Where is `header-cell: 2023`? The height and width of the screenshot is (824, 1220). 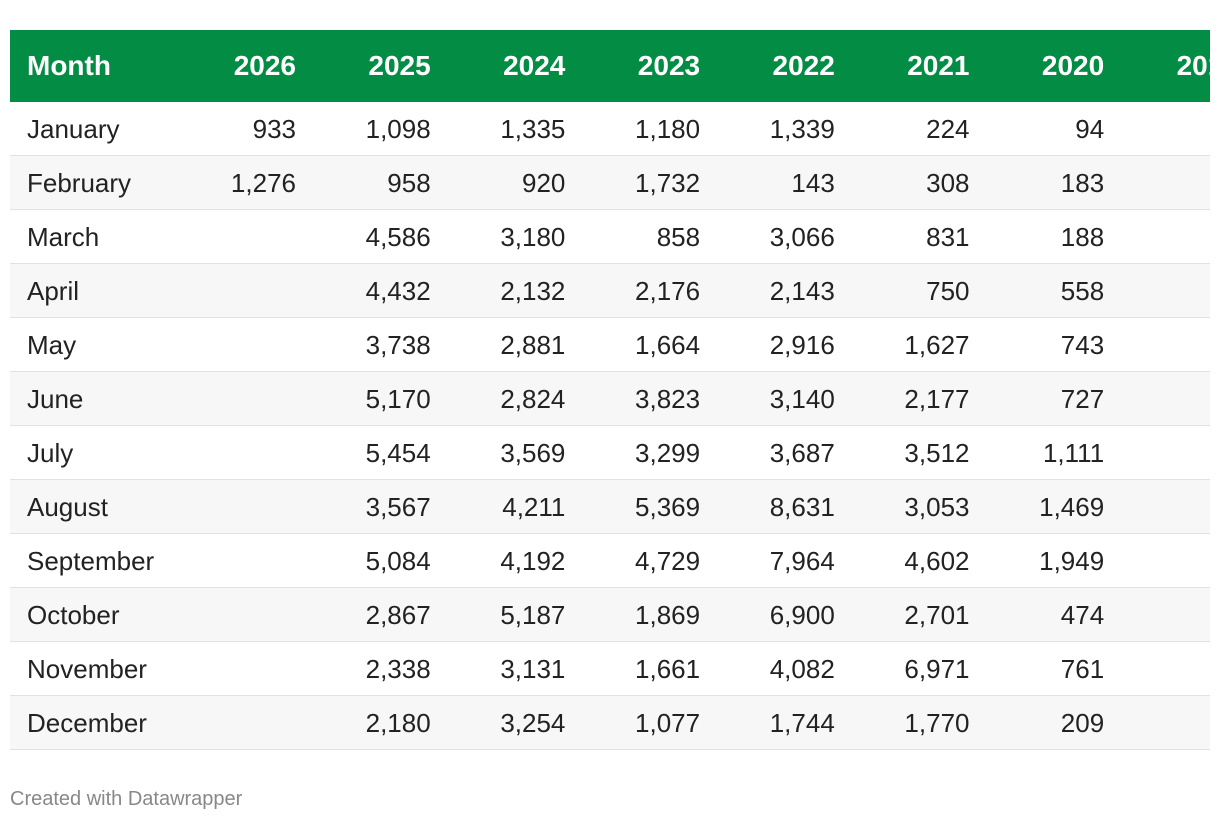
header-cell: 2023 is located at coordinates (669, 65).